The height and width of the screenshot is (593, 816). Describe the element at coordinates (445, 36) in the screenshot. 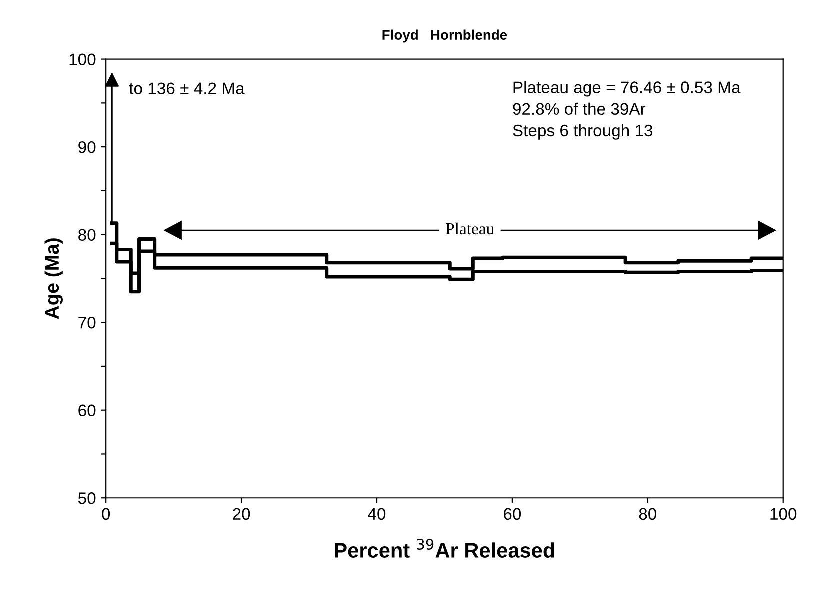

I see `chart-title: Floyd Hornblende` at that location.